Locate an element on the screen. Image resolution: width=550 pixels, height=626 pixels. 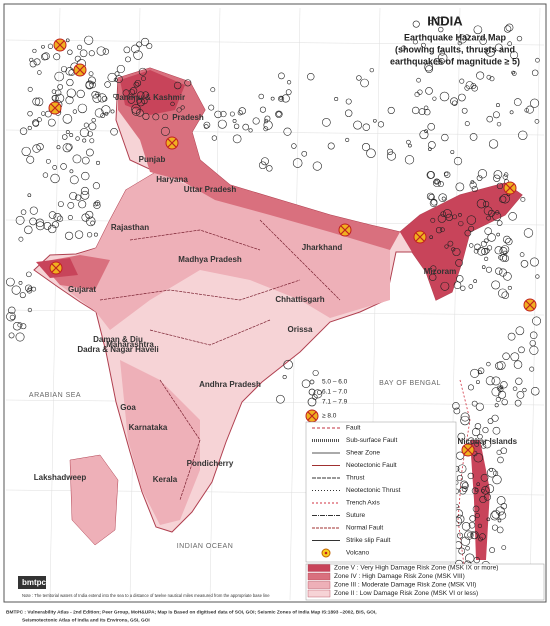
region-label: Gujarat is located at coordinates (82, 289).